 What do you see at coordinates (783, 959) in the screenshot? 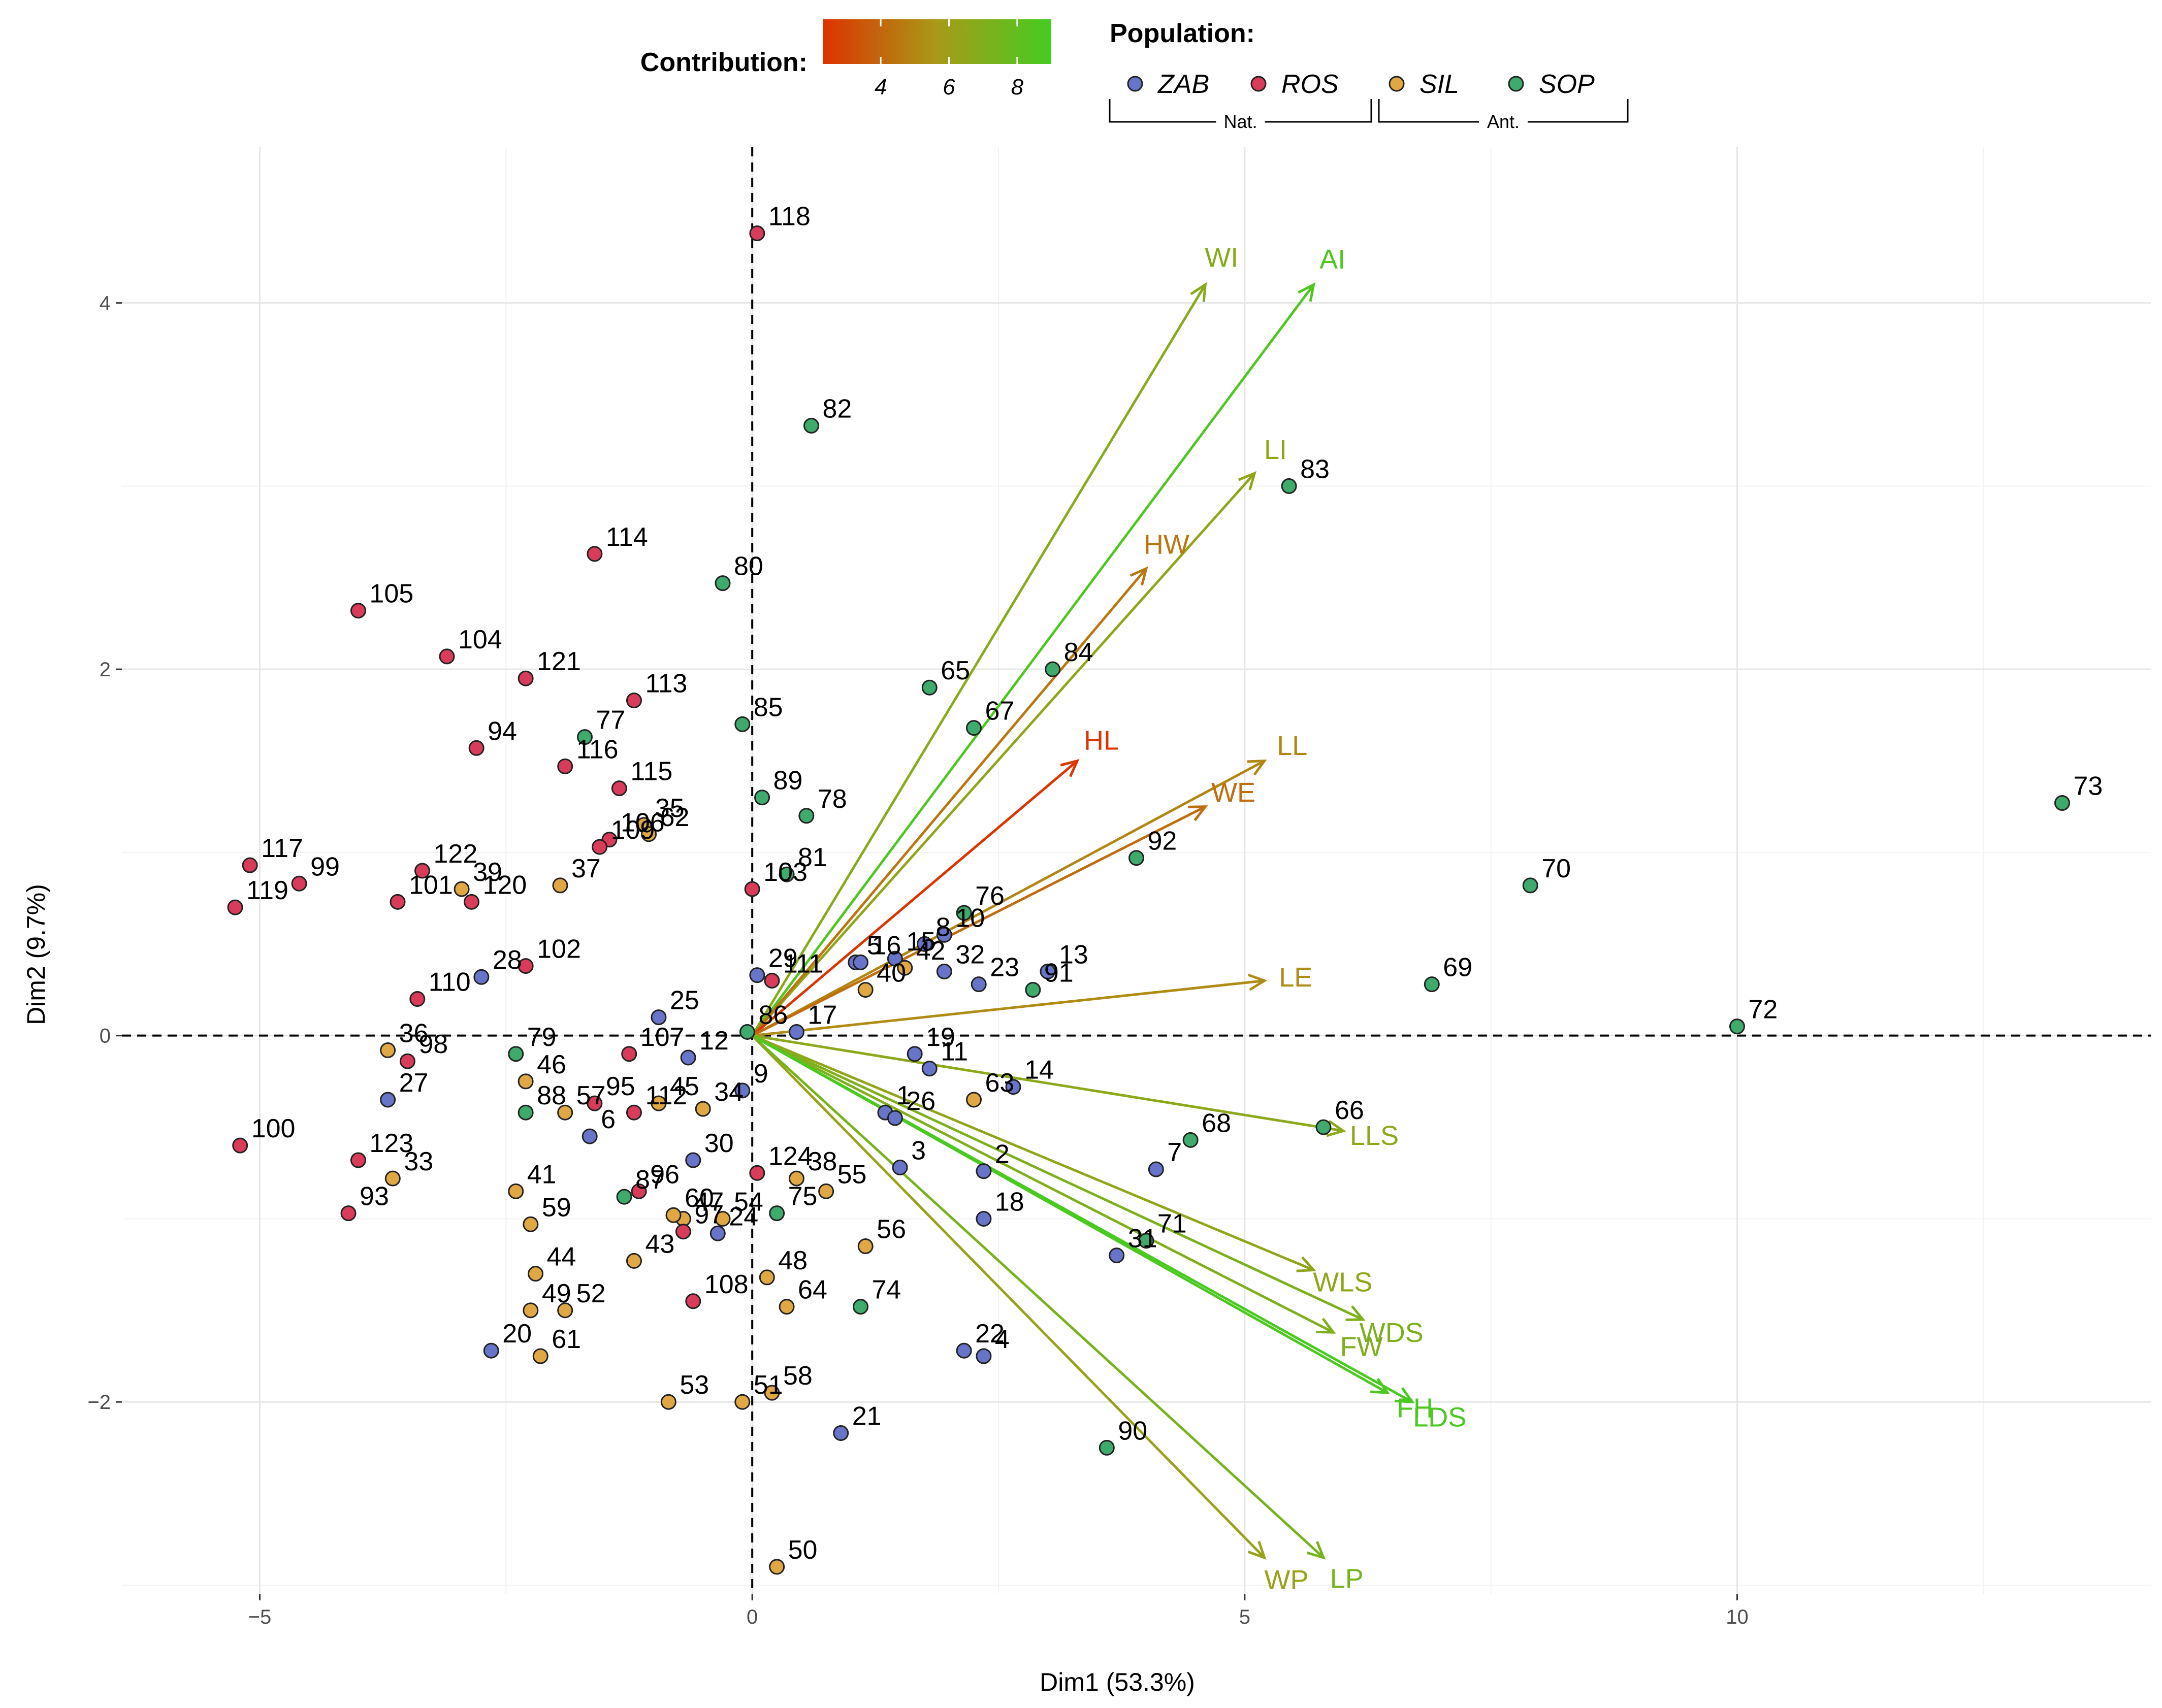
I see `point-label-29: 29` at bounding box center [783, 959].